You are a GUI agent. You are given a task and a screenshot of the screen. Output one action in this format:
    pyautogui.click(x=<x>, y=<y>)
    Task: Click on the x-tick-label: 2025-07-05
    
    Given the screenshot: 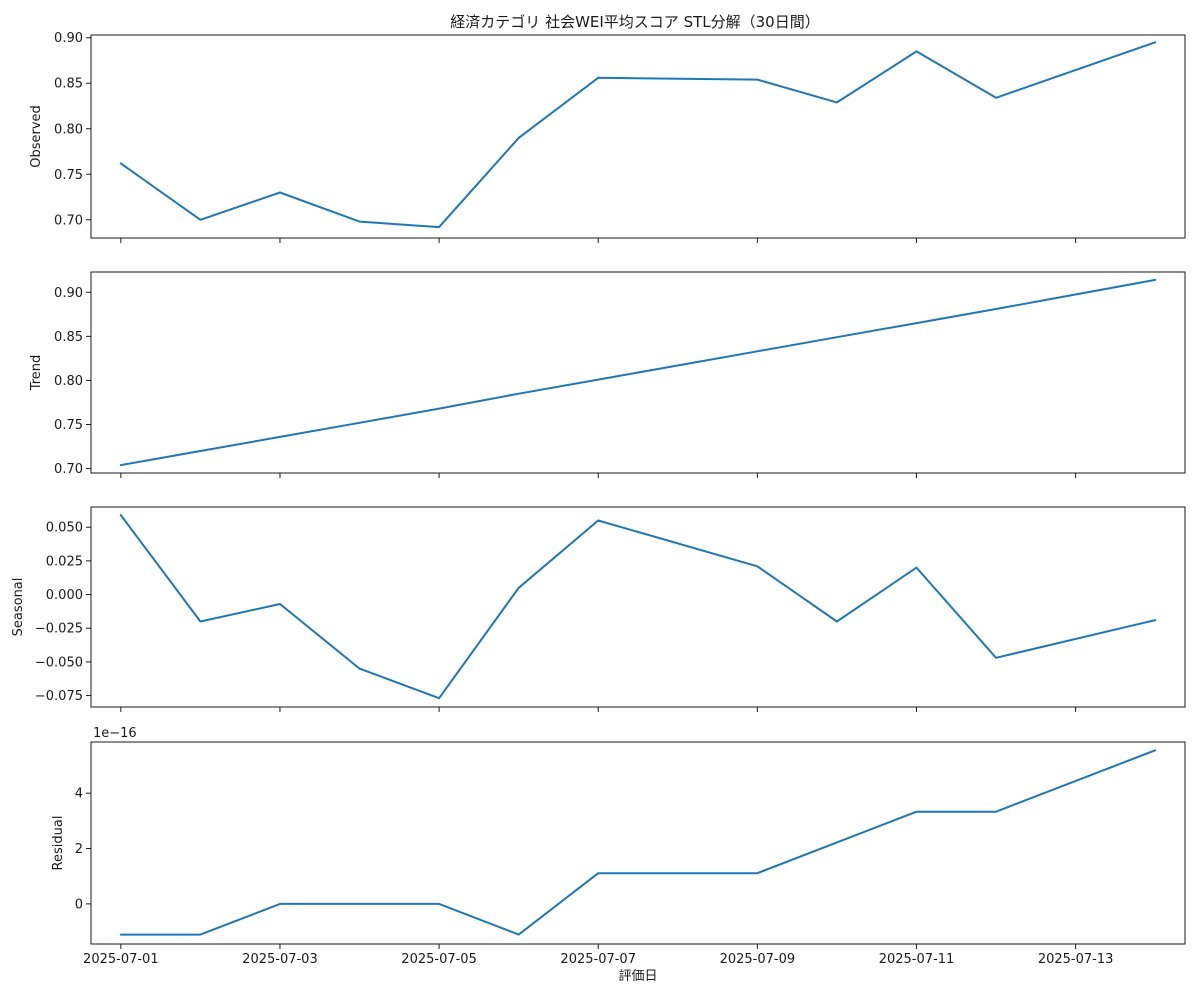 What is the action you would take?
    pyautogui.click(x=439, y=959)
    